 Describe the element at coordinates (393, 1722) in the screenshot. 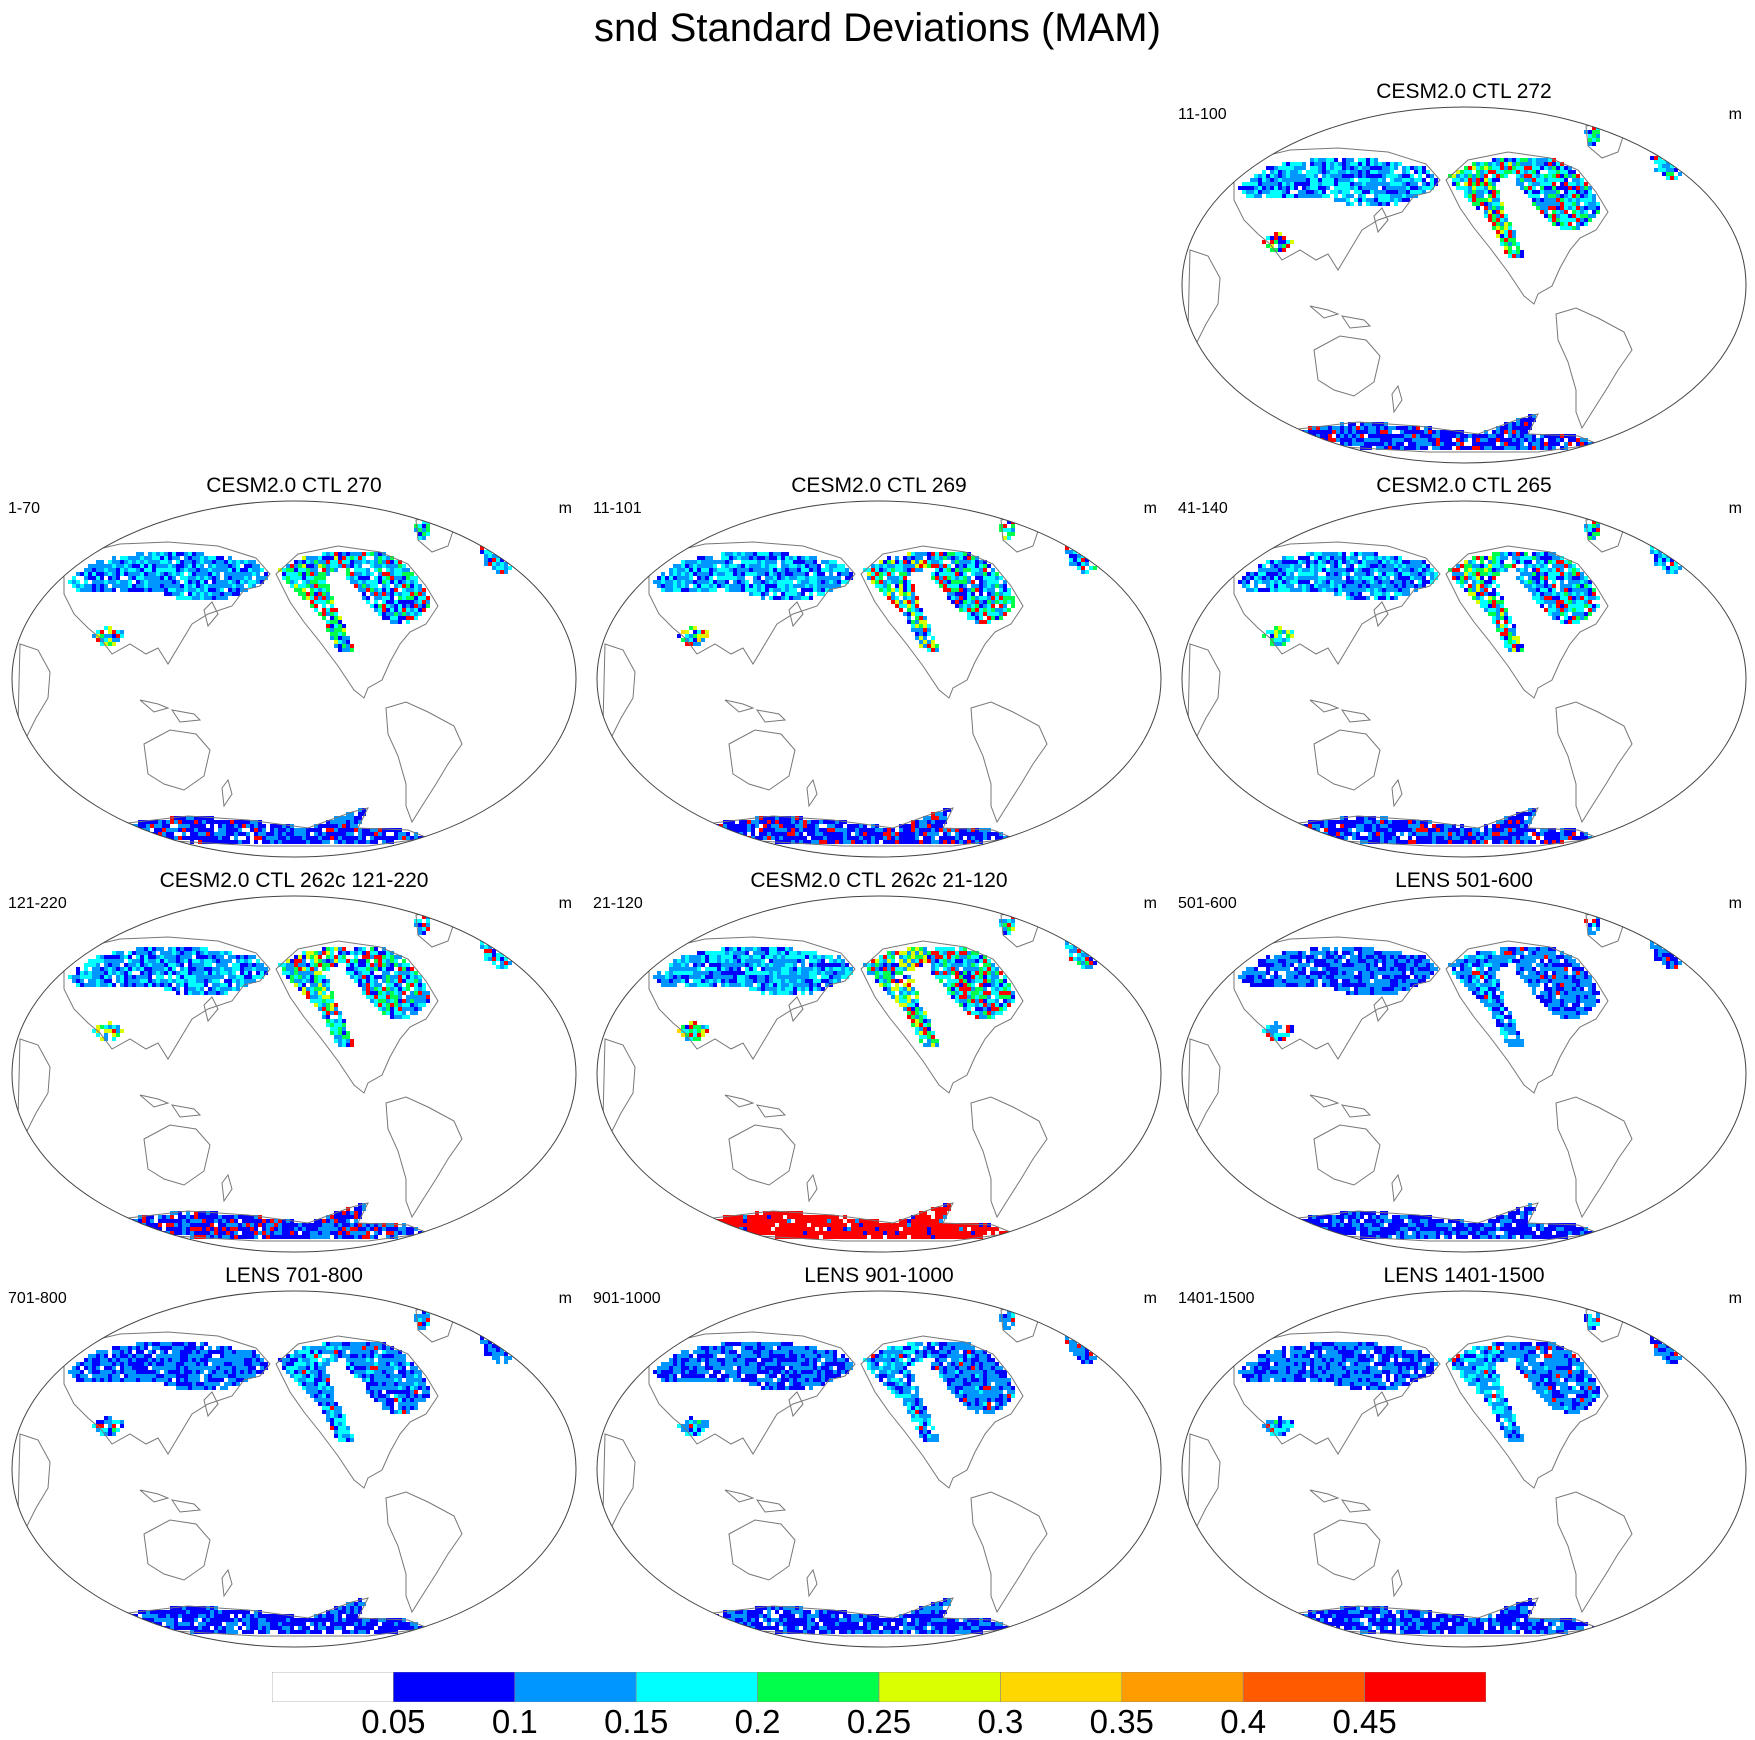

I see `colorbar-tick-label: 0.05` at that location.